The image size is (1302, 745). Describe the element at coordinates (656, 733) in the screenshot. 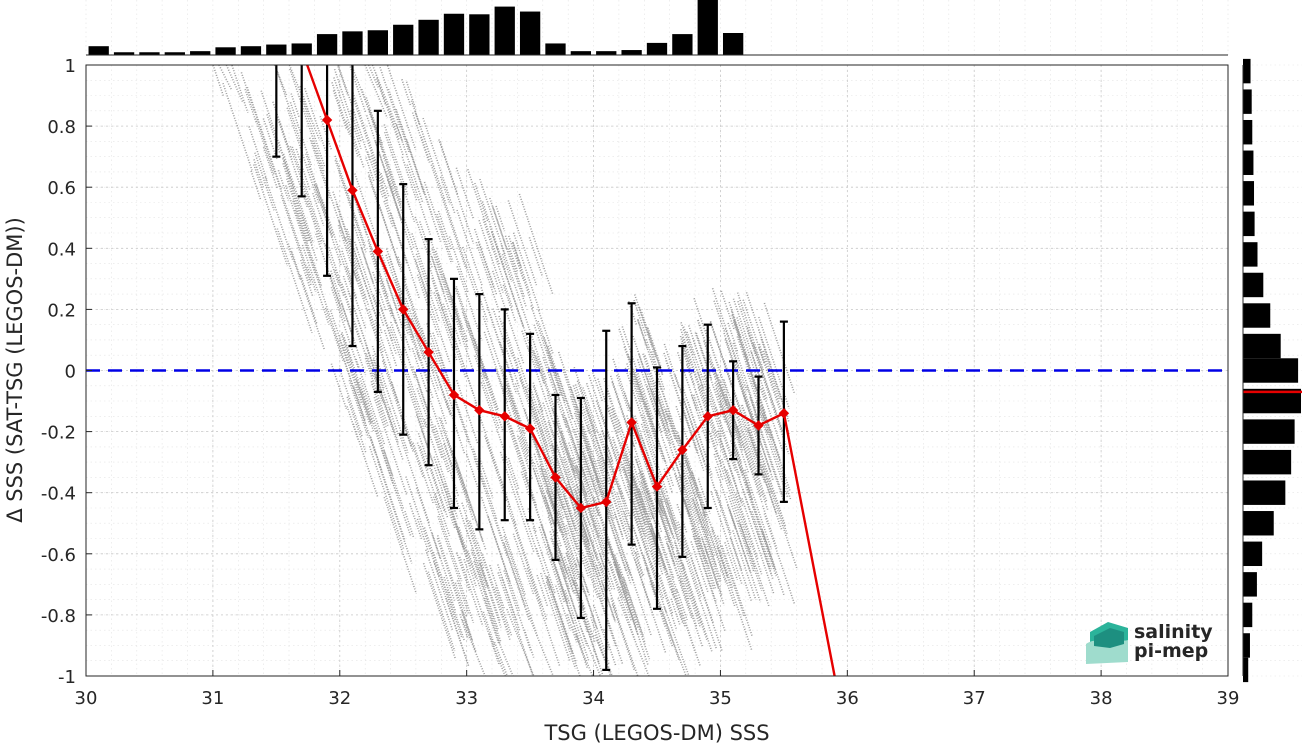

I see `x-axis-label: TSG (LEGOS-DM) SSS` at that location.